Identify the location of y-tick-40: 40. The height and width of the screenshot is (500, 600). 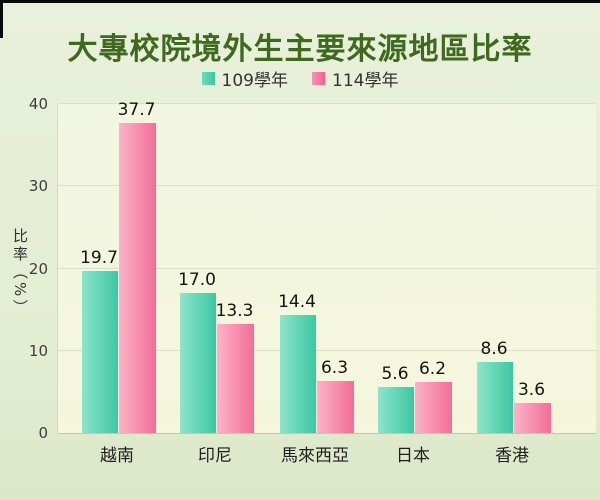
(38, 104).